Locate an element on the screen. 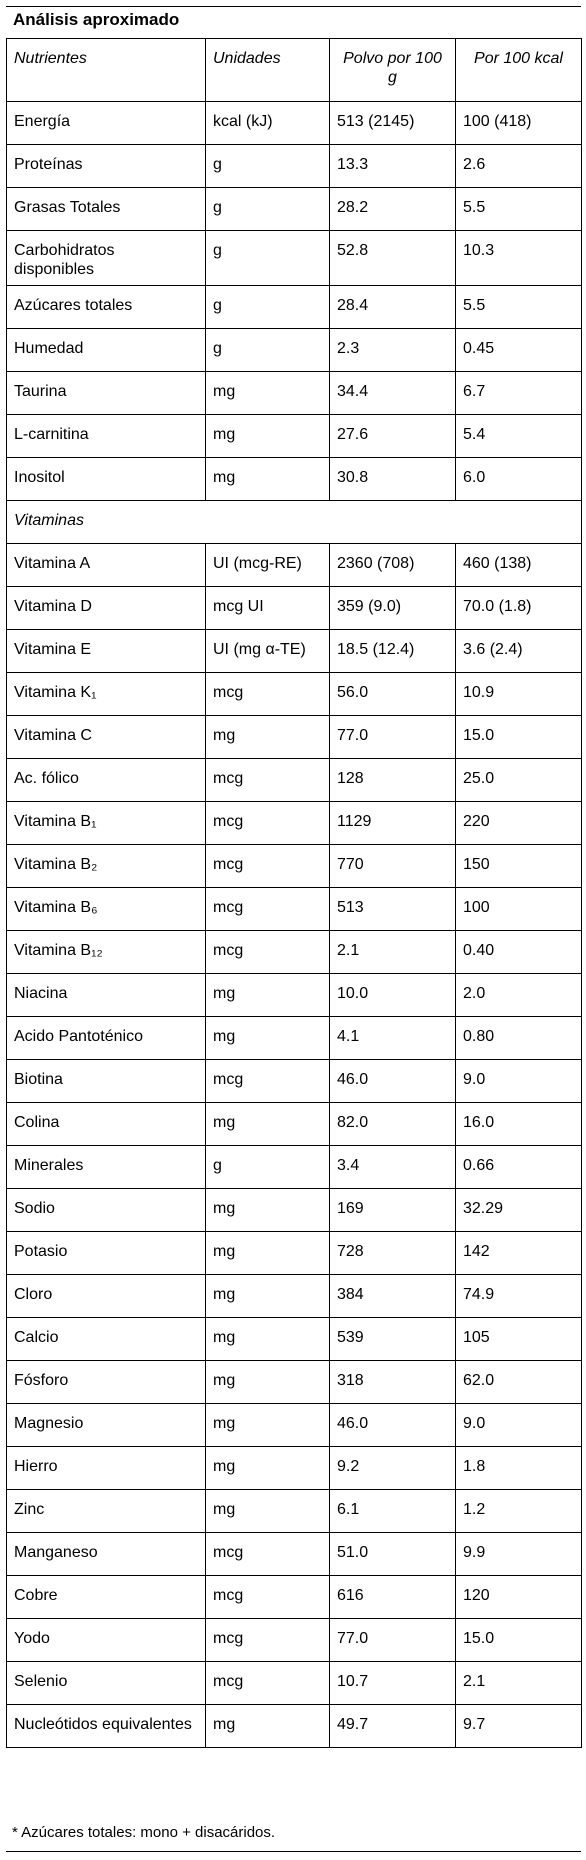 The height and width of the screenshot is (1860, 586). cell: 0.45 is located at coordinates (518, 350).